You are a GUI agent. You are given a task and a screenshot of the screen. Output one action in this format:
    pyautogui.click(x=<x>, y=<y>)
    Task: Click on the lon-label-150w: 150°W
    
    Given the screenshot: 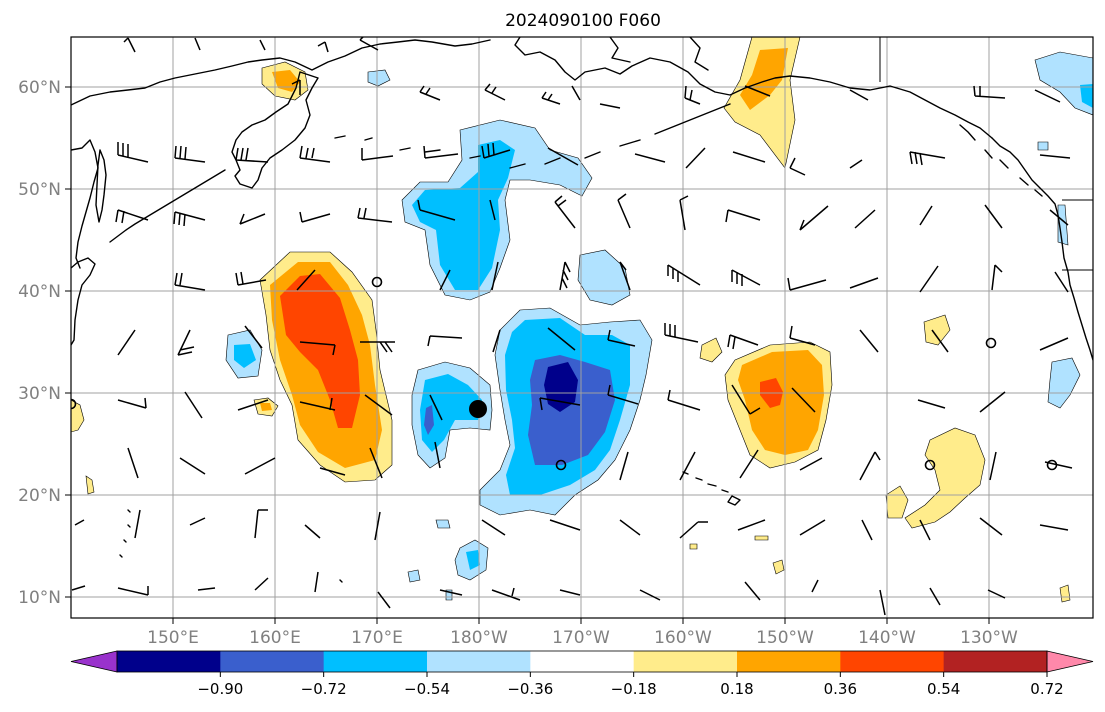 What is the action you would take?
    pyautogui.click(x=785, y=638)
    